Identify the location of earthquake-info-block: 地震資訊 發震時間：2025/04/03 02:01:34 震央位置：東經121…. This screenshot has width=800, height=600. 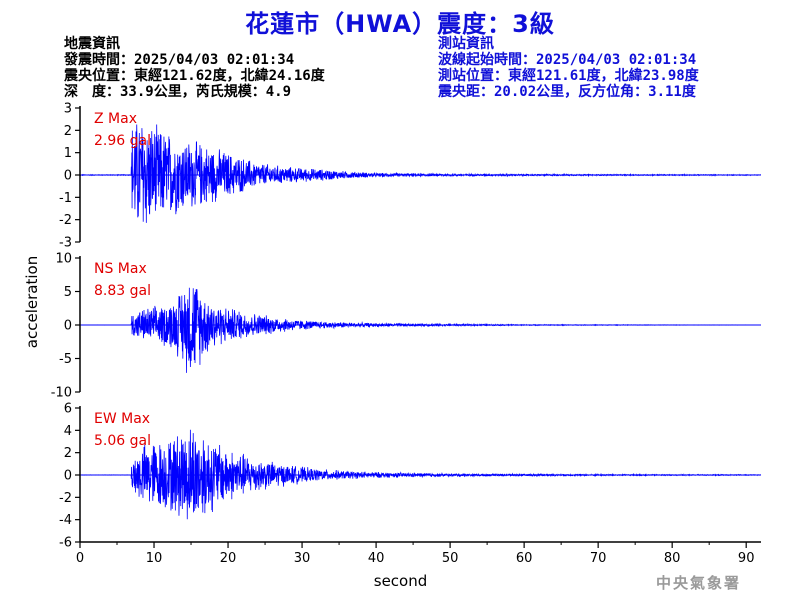
(194, 68).